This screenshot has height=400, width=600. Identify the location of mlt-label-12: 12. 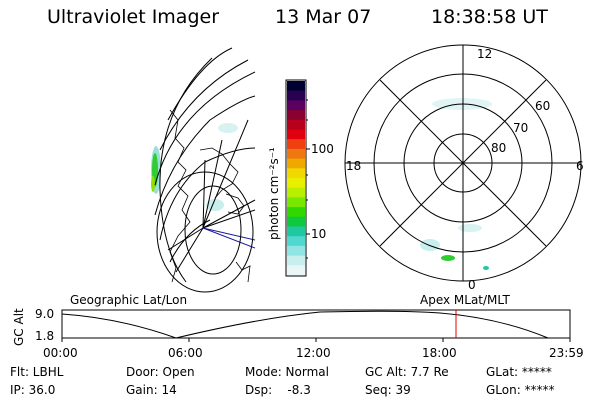
(484, 54).